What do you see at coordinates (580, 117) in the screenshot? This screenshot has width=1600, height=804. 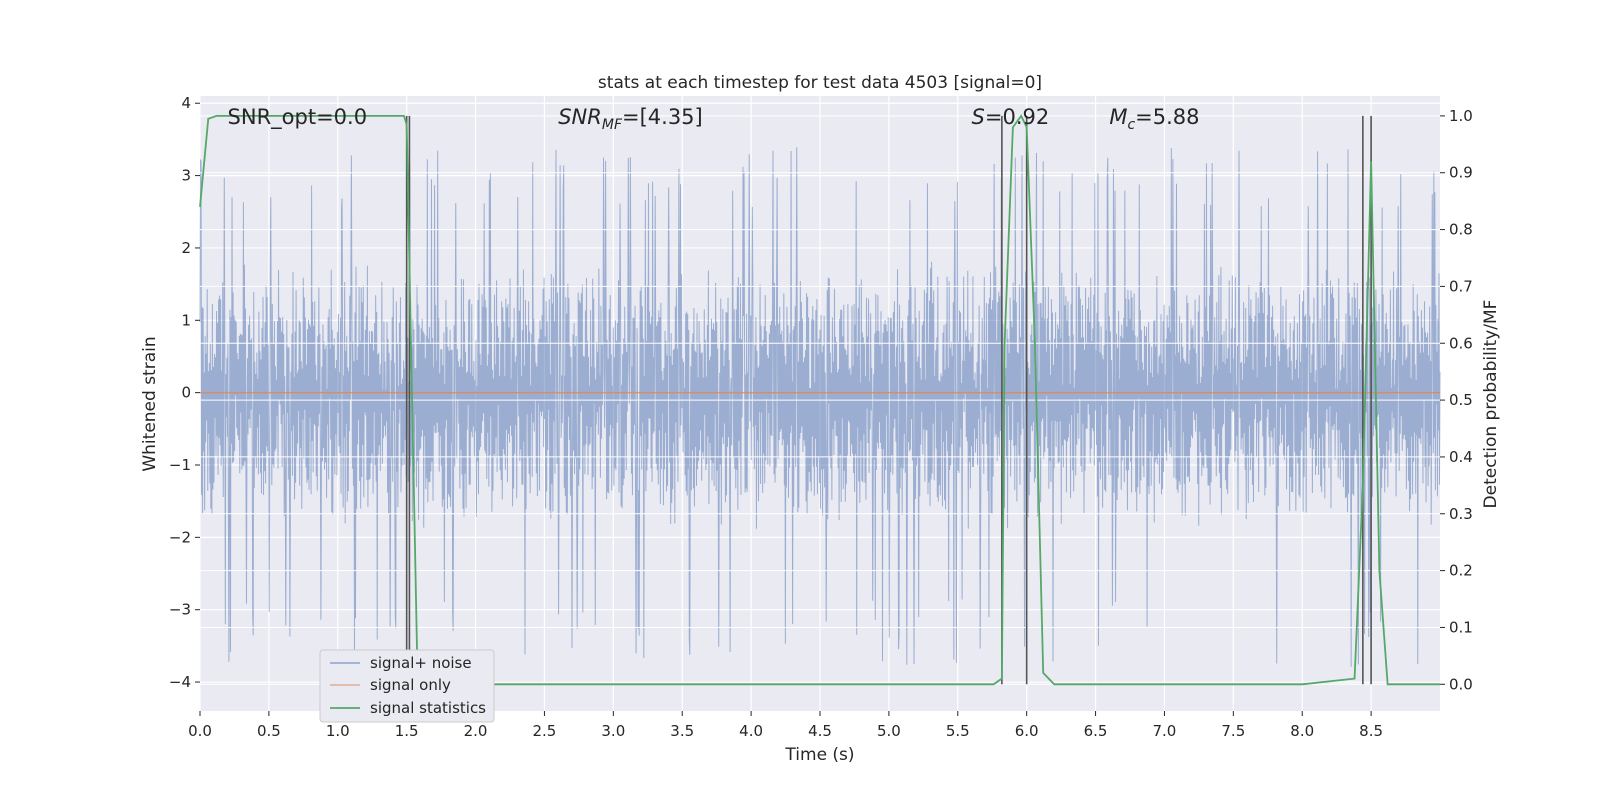 I see `annotation-base: SNR` at bounding box center [580, 117].